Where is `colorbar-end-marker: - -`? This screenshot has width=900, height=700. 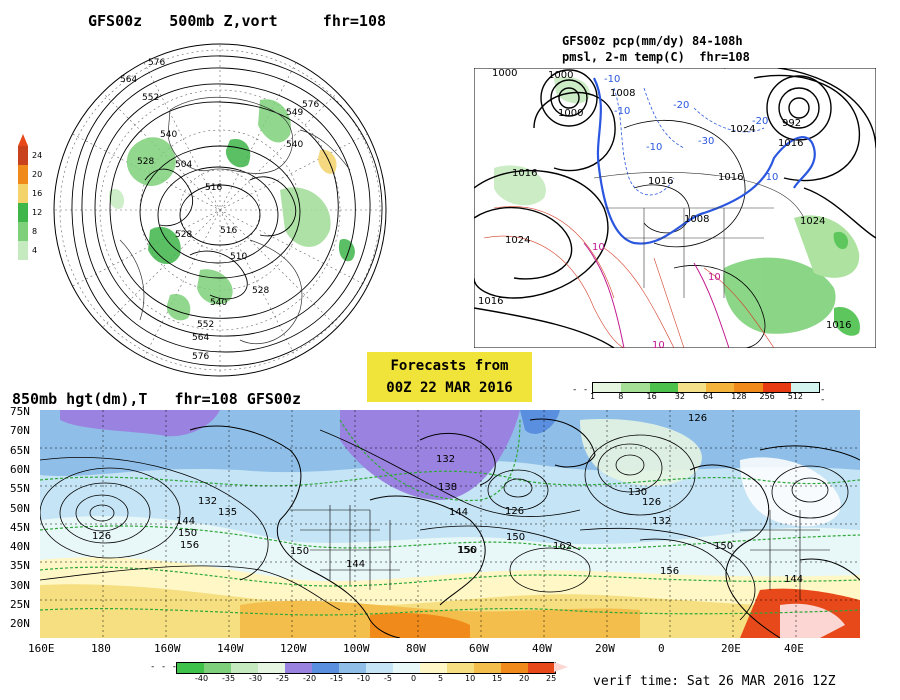
colorbar-end-marker: - - is located at coordinates (823, 395).